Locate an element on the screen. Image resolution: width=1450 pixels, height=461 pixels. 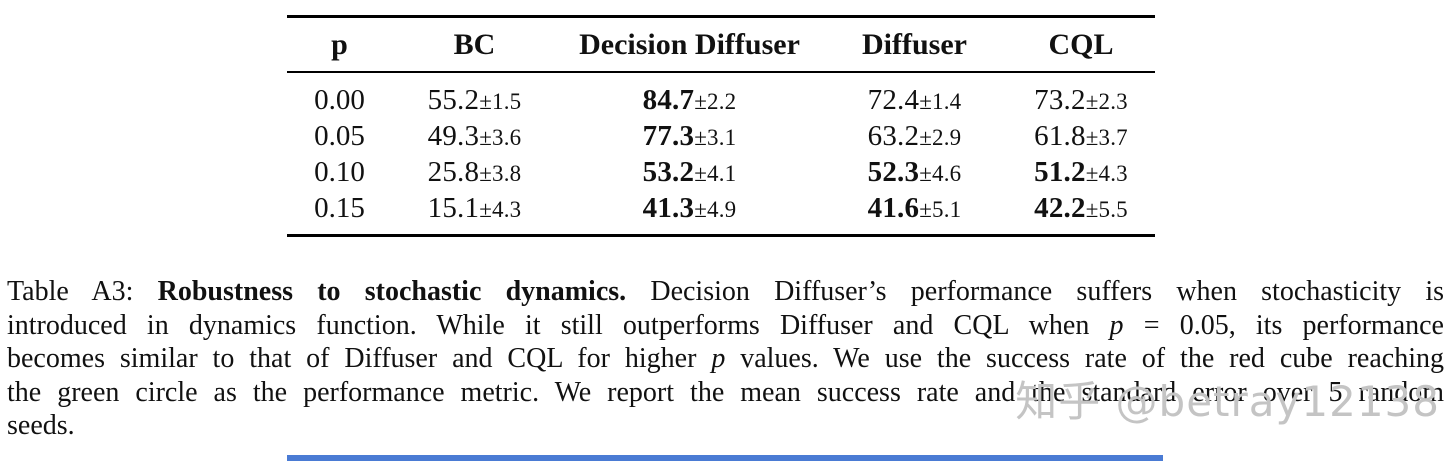
cell-stderr: ±2.2 is located at coordinates (715, 101).